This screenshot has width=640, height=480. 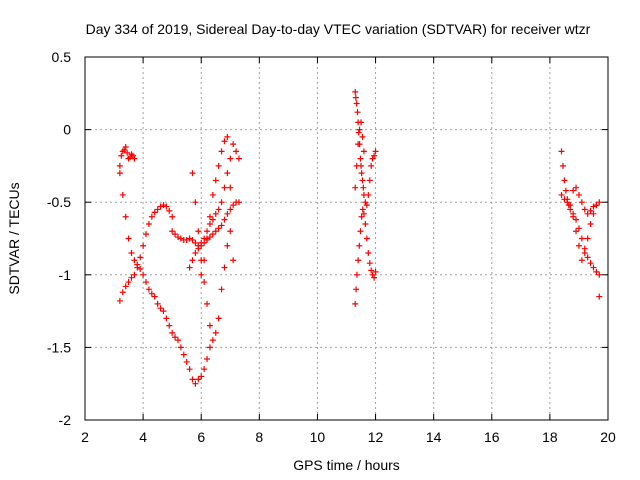 What do you see at coordinates (143, 437) in the screenshot?
I see `x-tick-label: 4` at bounding box center [143, 437].